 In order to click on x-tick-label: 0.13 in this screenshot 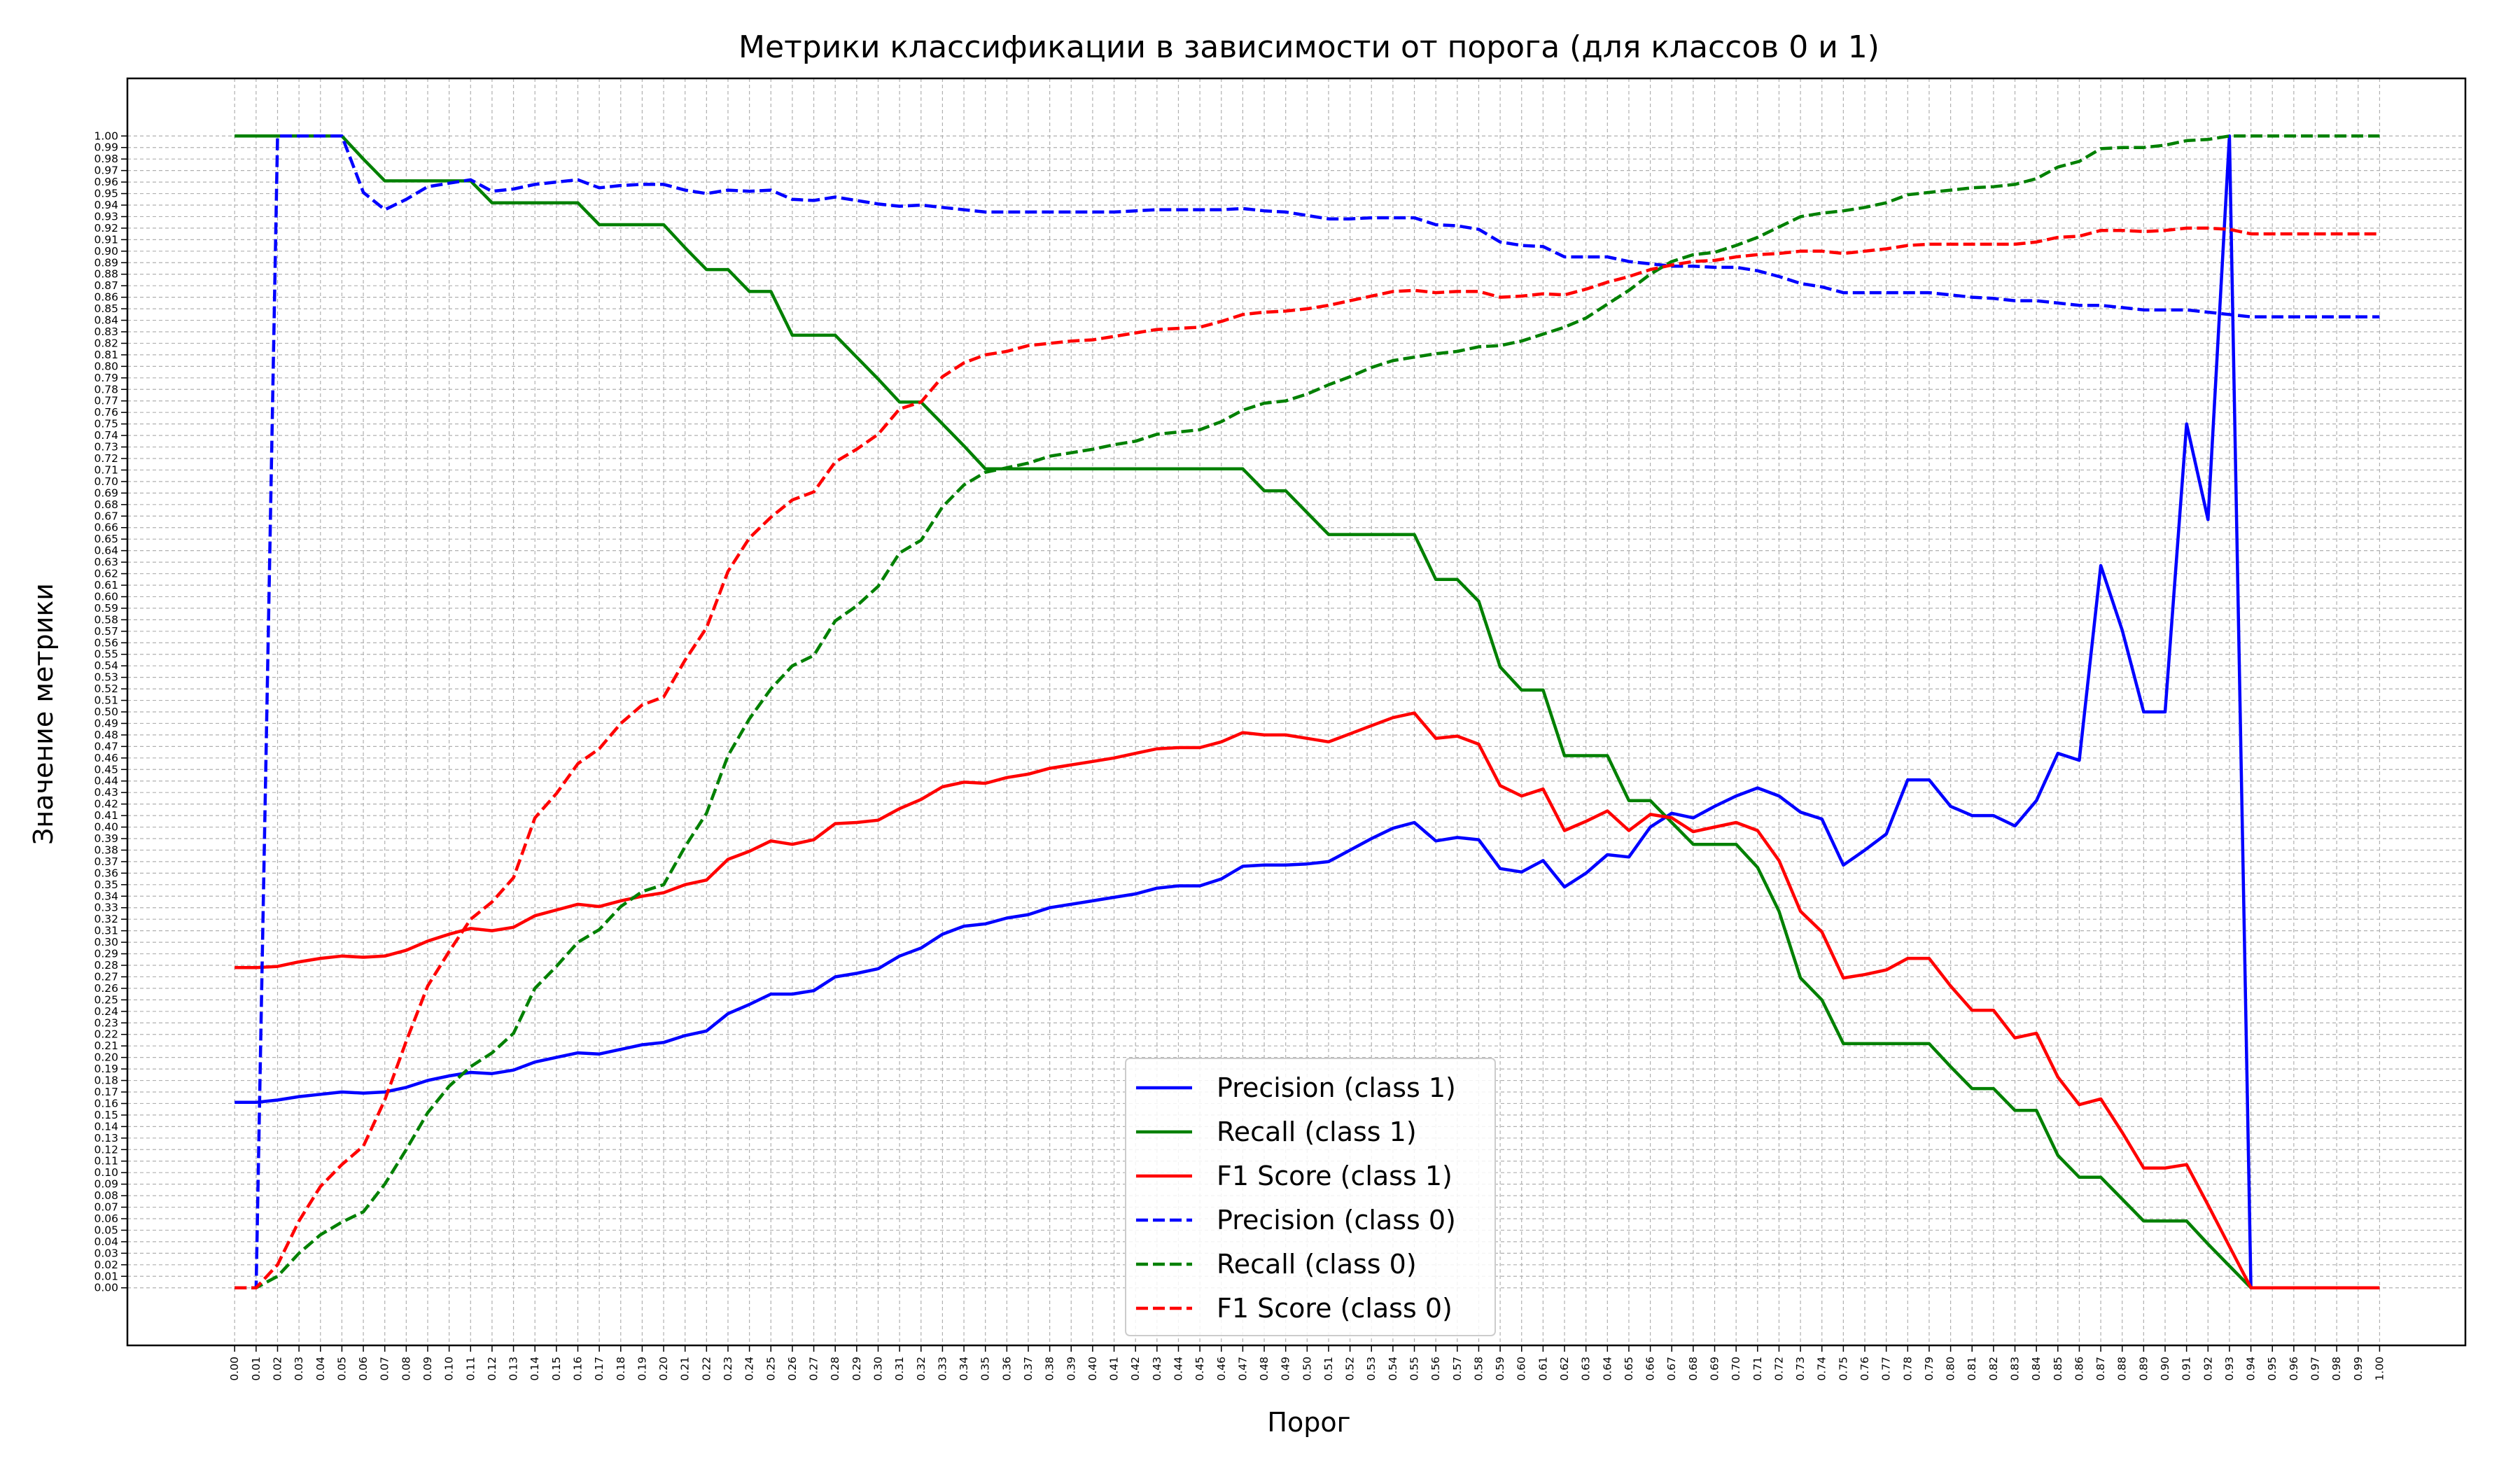, I will do `click(513, 1369)`.